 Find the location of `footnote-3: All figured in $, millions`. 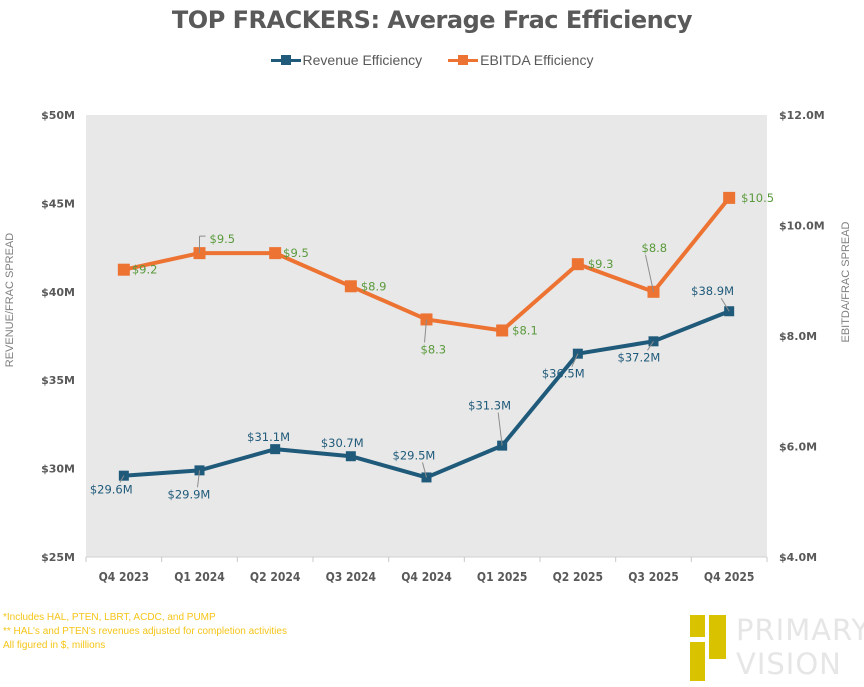

footnote-3: All figured in $, millions is located at coordinates (54, 645).